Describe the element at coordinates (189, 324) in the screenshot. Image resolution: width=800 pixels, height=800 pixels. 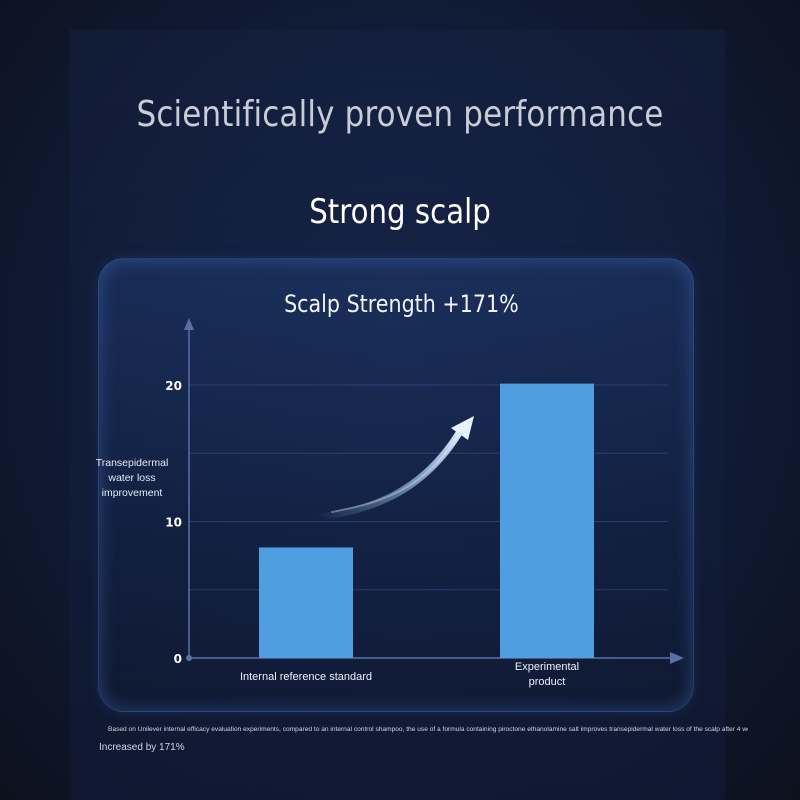
I see `y-axis-arrowhead` at that location.